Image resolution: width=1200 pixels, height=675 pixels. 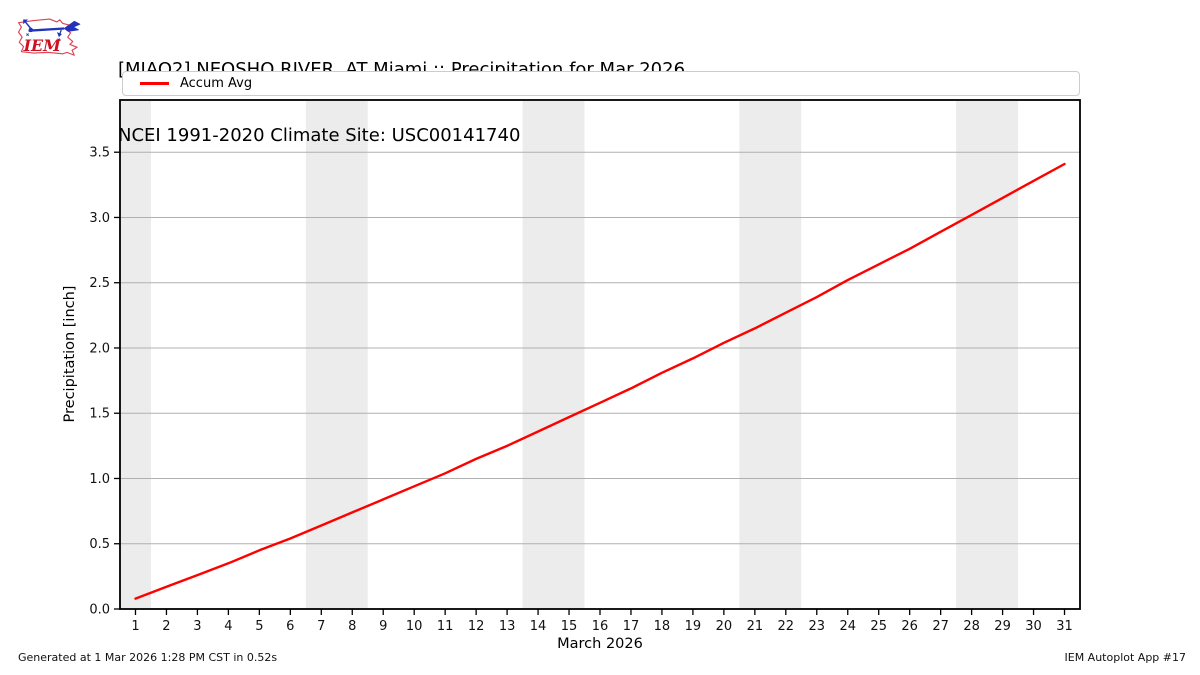 I want to click on x-tick-label: 19, so click(x=693, y=626).